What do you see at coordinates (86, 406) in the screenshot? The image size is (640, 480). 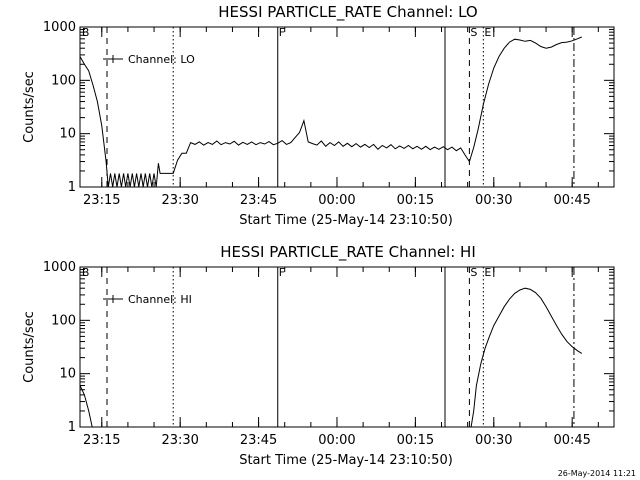 I see `series-line` at bounding box center [86, 406].